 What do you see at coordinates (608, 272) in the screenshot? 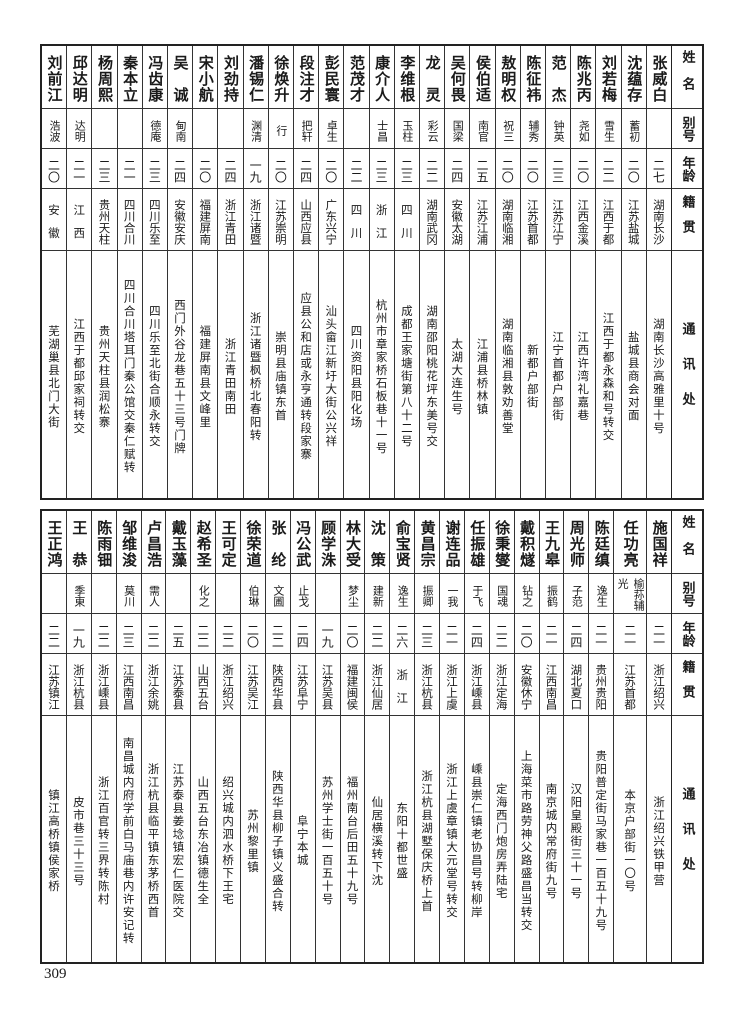
I see `person-record: 刘若梅 雪生 二二 江西于都 江西于都永森和号转交` at bounding box center [608, 272].